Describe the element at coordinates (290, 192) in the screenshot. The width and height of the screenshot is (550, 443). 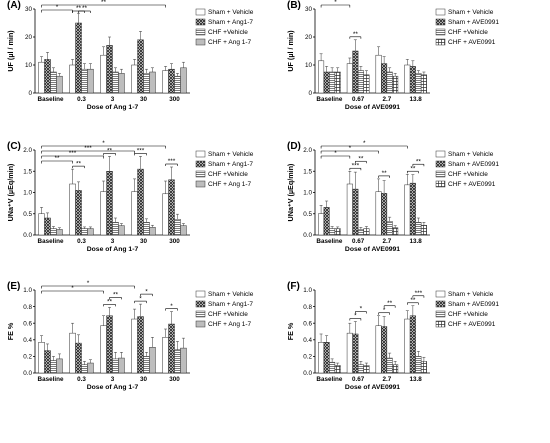
I see `y-axis-label: UNa⁺V (µEq/min)` at that location.